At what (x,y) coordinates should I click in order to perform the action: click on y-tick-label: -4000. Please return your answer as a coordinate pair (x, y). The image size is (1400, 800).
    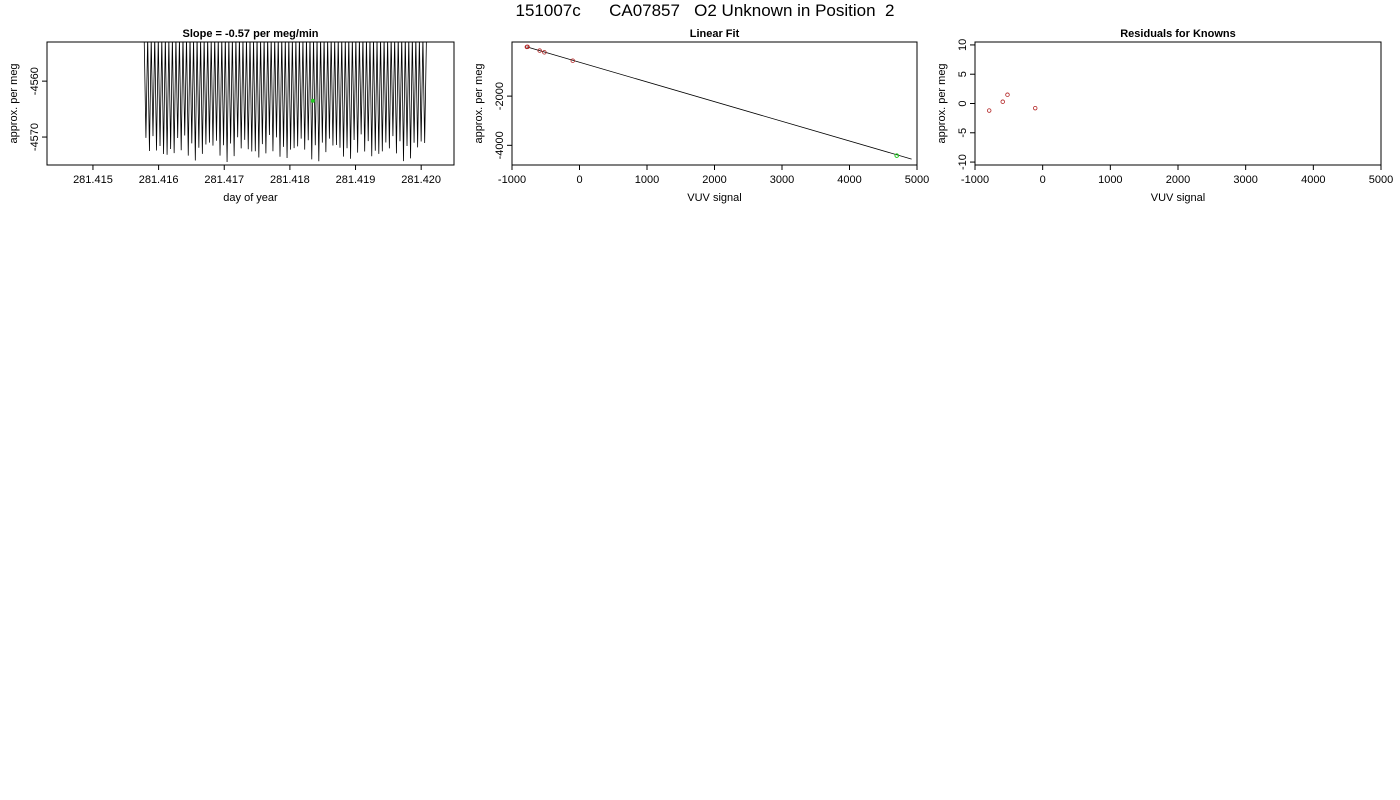
    Looking at the image, I should click on (500, 145).